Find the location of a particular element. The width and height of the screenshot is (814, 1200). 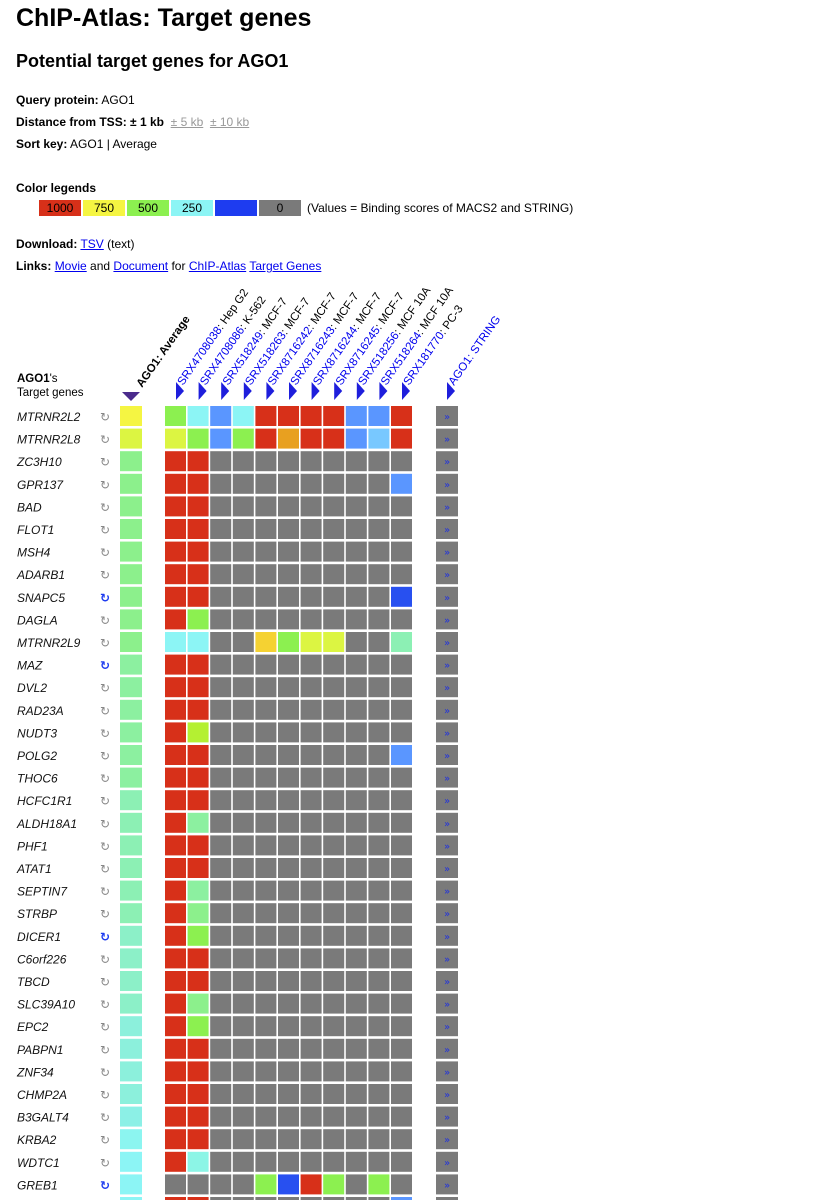

gene-name: GREB1 is located at coordinates (37, 1185).